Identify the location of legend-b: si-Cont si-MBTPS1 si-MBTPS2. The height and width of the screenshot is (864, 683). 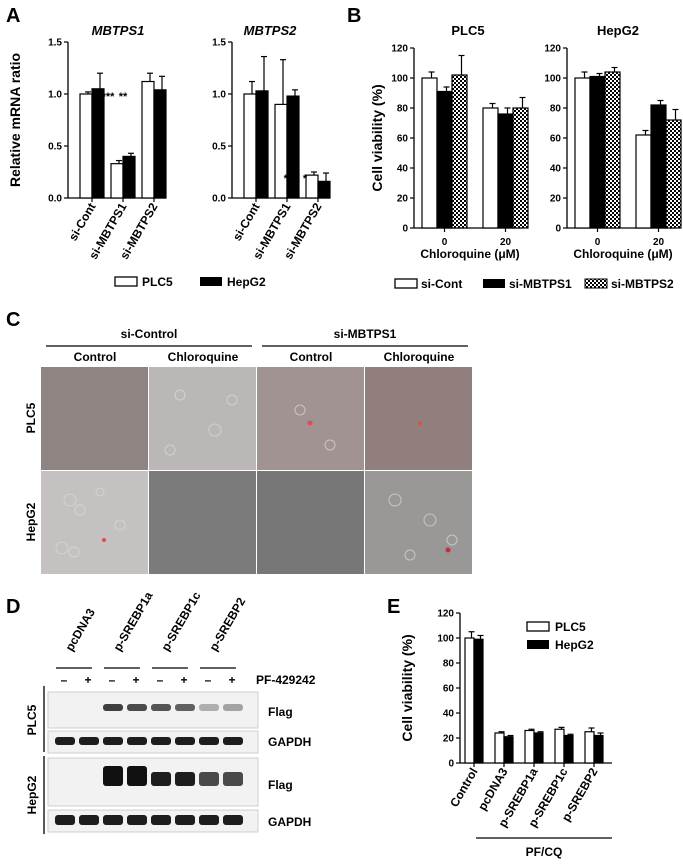
(534, 284).